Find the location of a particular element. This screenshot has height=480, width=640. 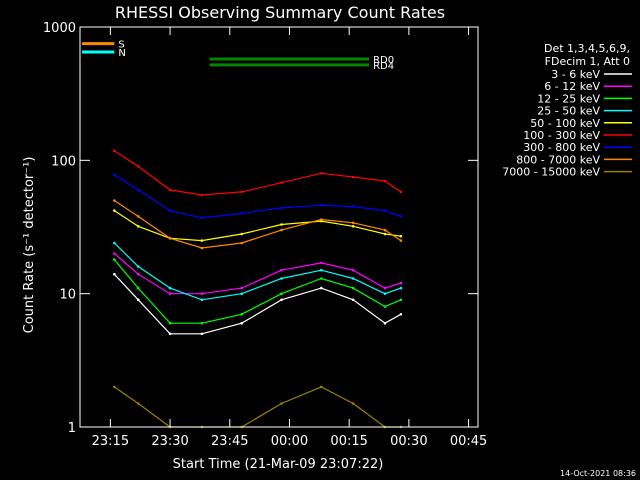

x-tick-label-1: 23:30 is located at coordinates (169, 441).